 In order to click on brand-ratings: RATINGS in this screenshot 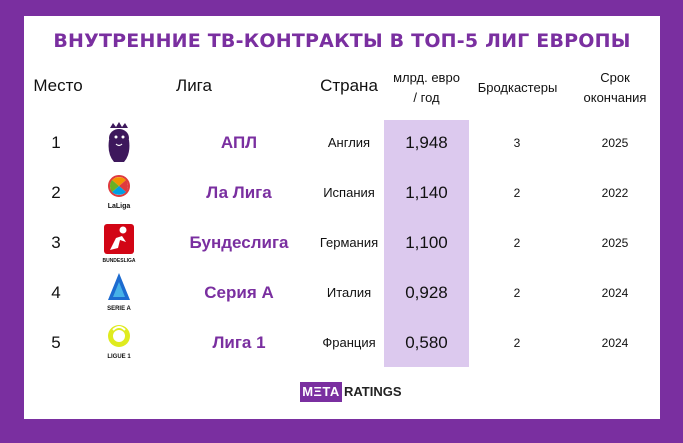, I will do `click(373, 391)`.